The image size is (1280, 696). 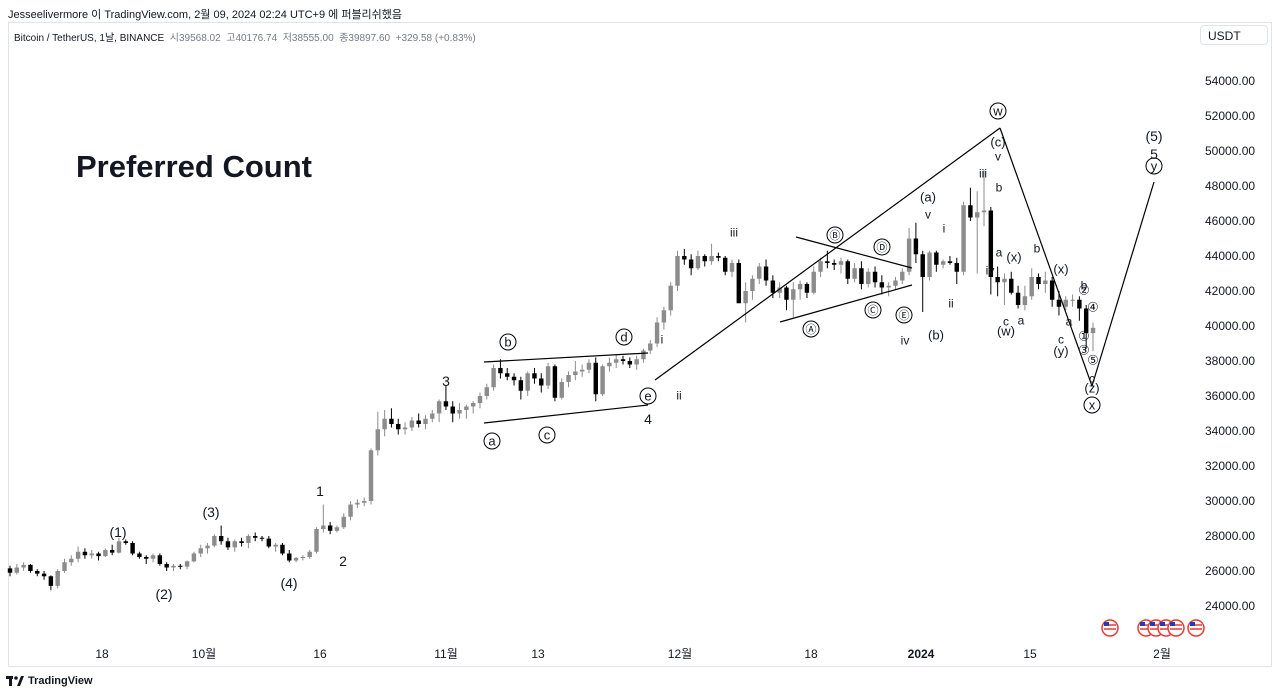 I want to click on wave-label: (a), so click(x=928, y=197).